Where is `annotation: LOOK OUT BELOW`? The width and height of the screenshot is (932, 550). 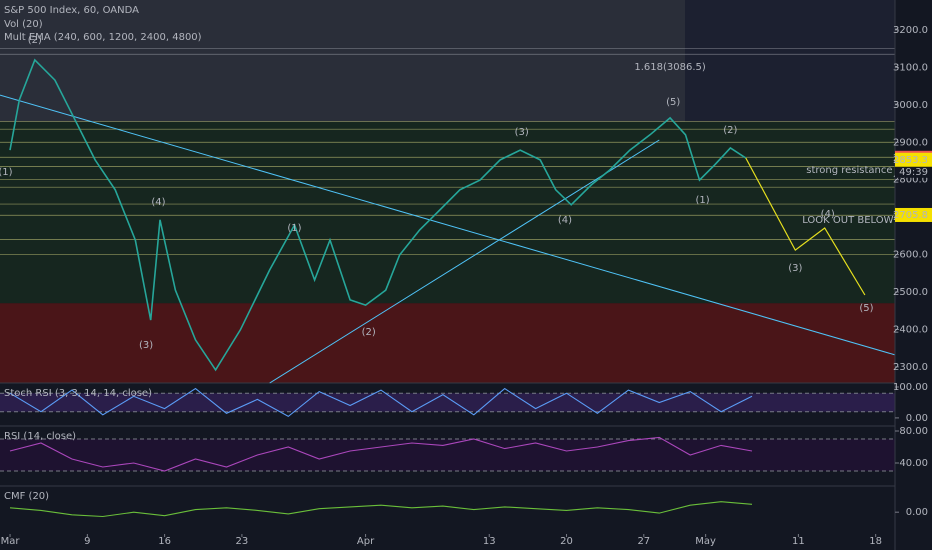 annotation: LOOK OUT BELOW is located at coordinates (847, 220).